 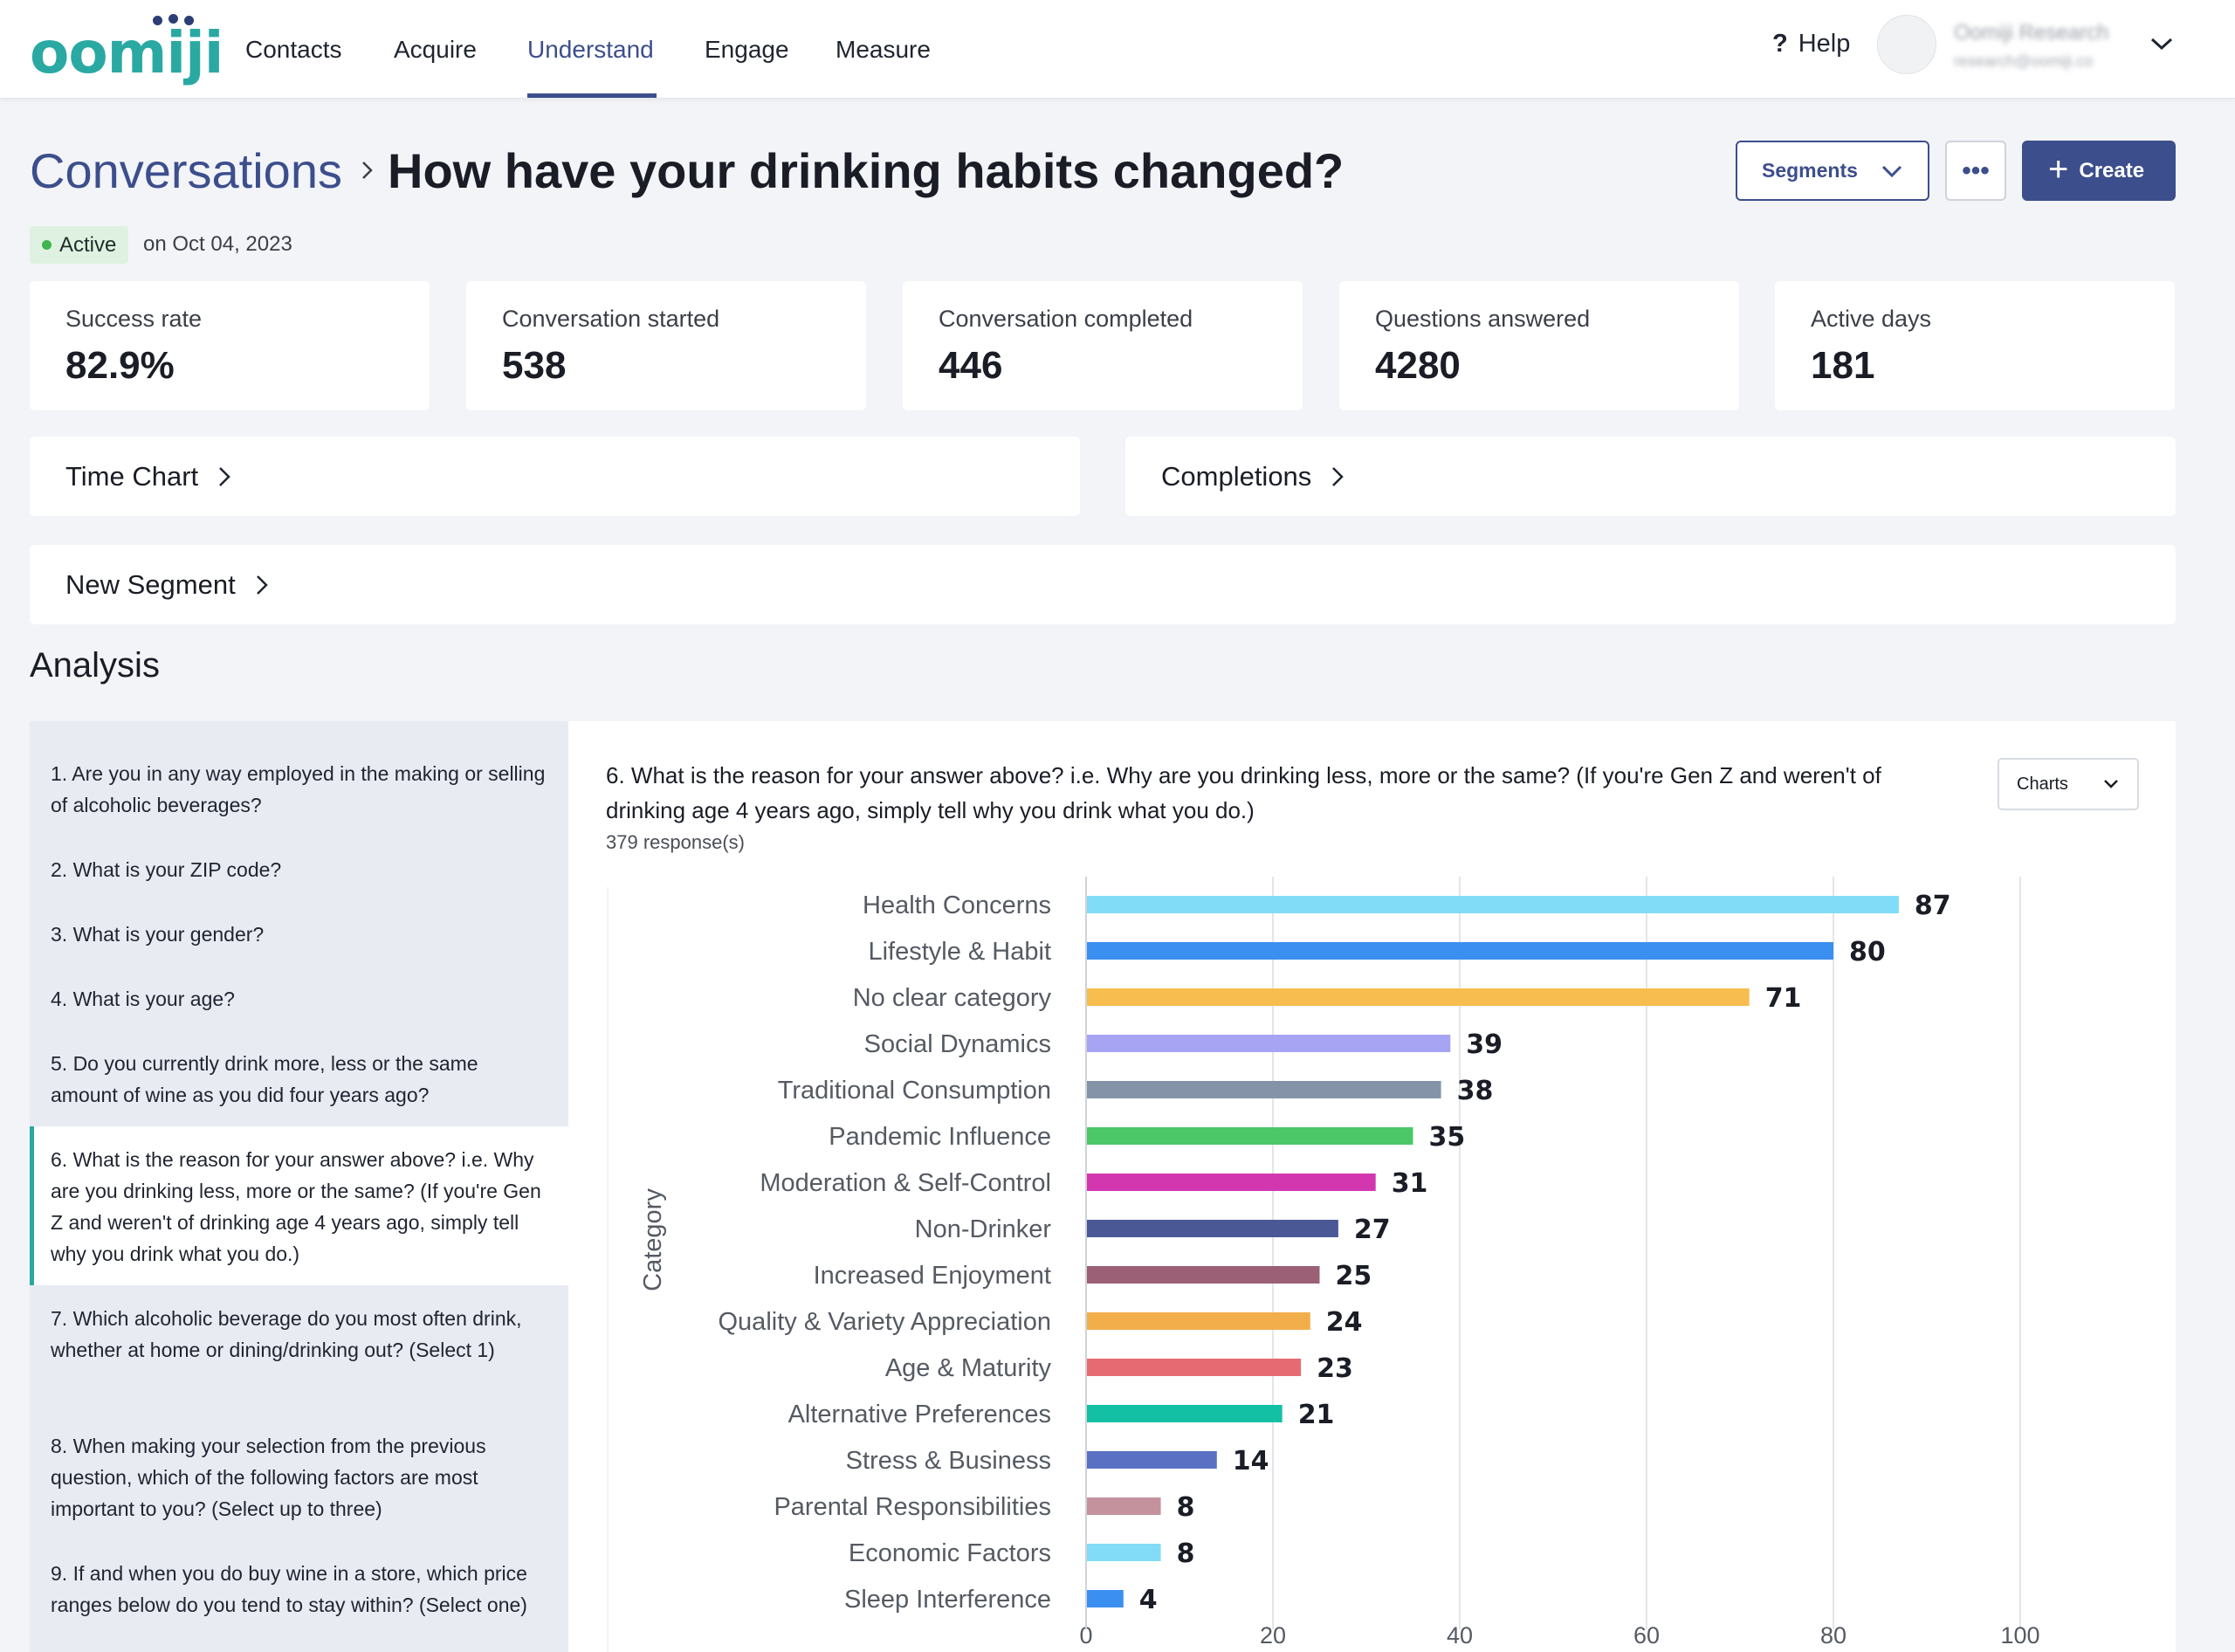 I want to click on nav-understand: Understand, so click(x=590, y=49).